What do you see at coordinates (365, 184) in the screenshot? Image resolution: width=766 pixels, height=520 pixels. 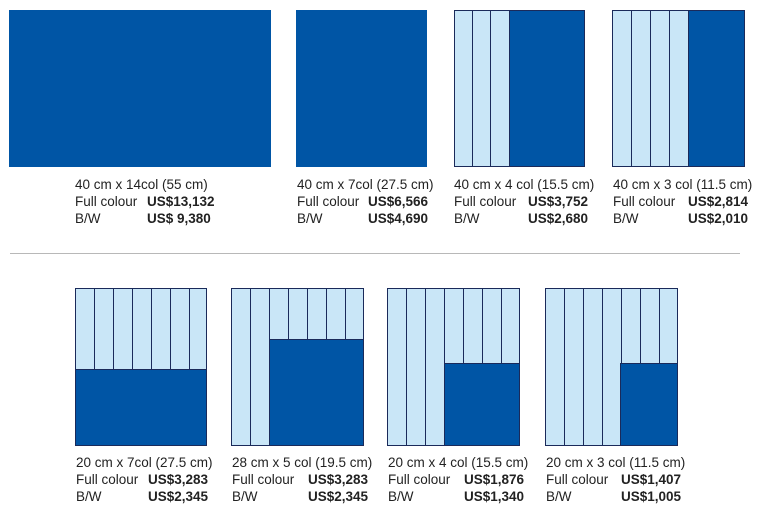 I see `size-label: 40 cm x 7col (27.5 cm)` at bounding box center [365, 184].